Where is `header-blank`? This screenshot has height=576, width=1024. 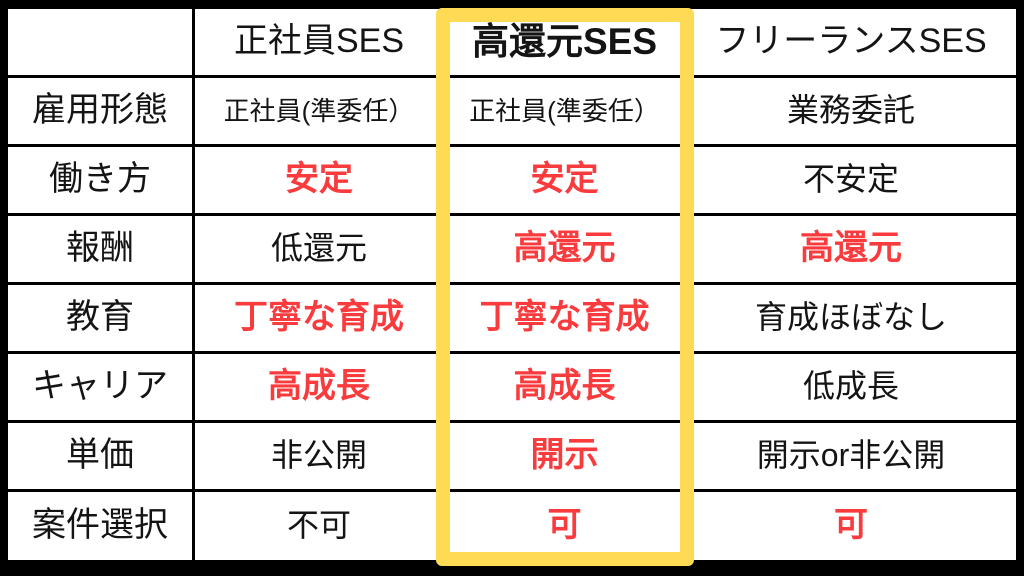
header-blank is located at coordinates (100, 42).